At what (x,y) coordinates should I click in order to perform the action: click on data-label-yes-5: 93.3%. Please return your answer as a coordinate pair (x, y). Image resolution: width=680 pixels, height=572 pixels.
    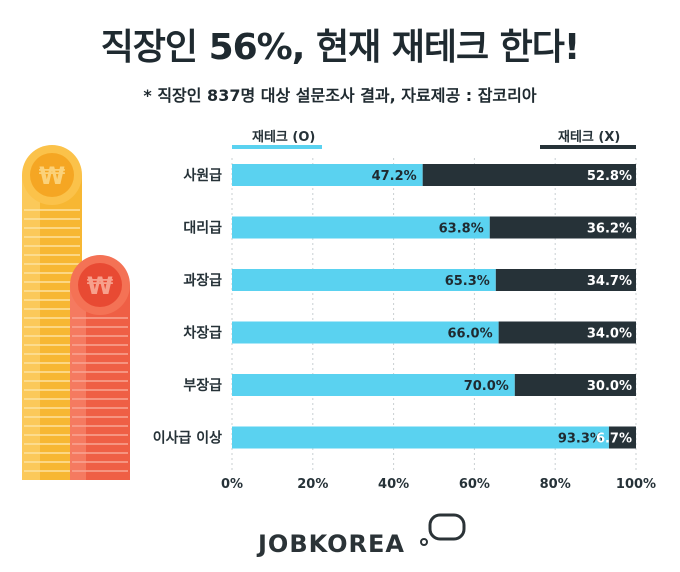
    Looking at the image, I should click on (580, 439).